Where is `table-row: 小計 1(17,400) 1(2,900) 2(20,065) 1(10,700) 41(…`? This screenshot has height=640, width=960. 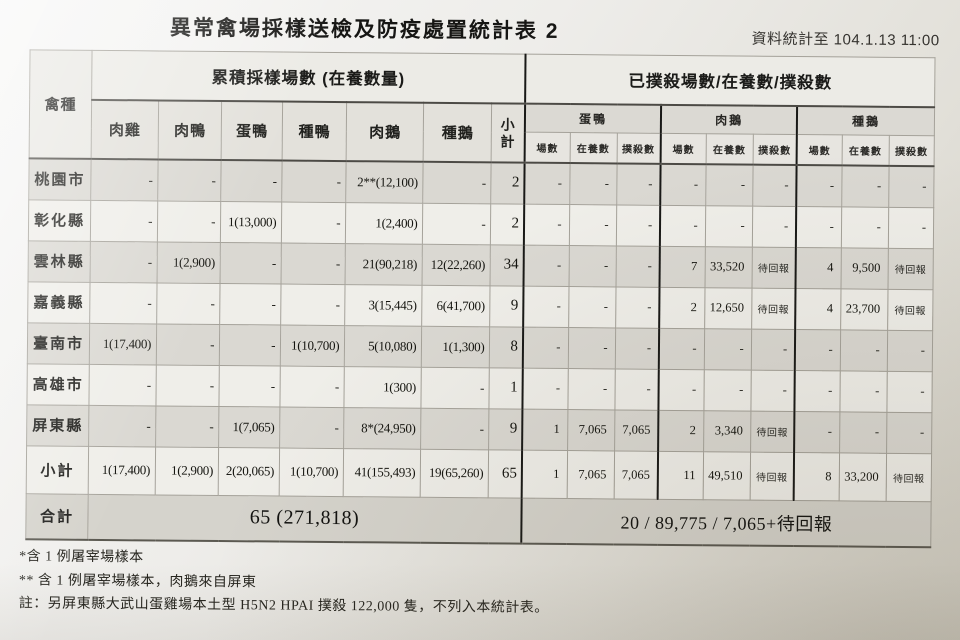 table-row: 小計 1(17,400) 1(2,900) 2(20,065) 1(10,700) 41(… is located at coordinates (479, 473).